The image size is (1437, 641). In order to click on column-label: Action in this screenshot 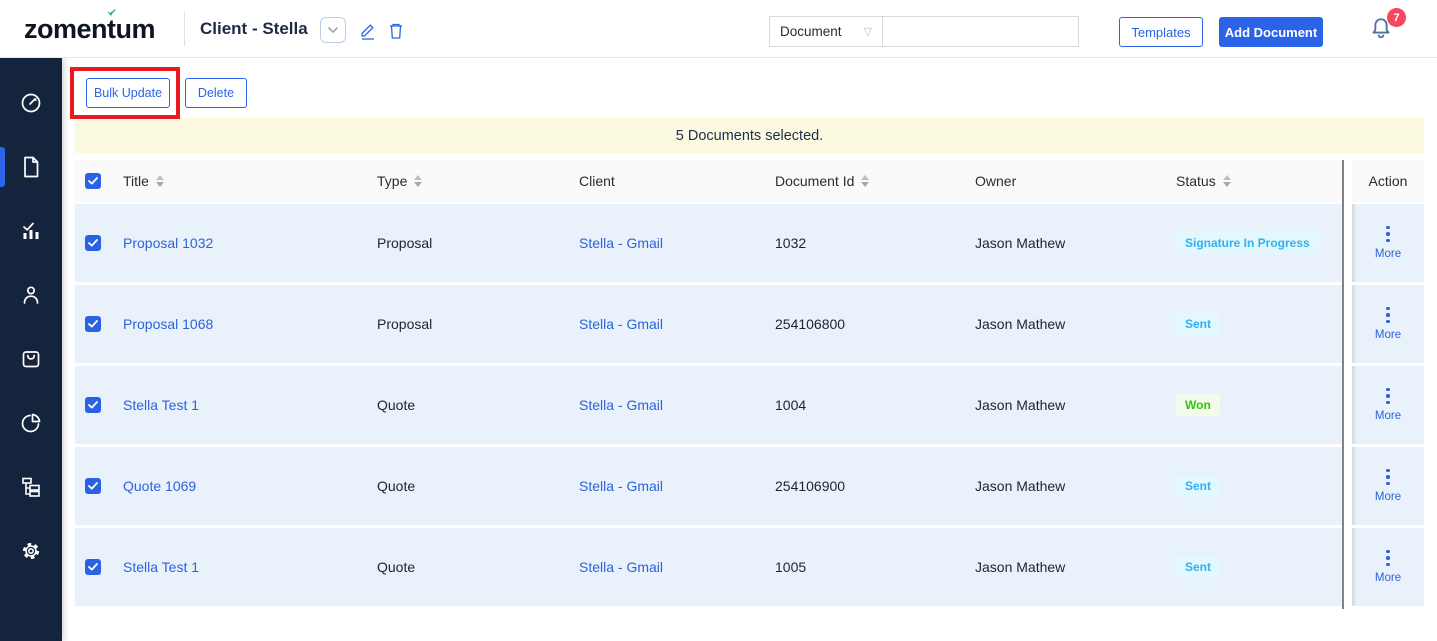, I will do `click(1388, 181)`.